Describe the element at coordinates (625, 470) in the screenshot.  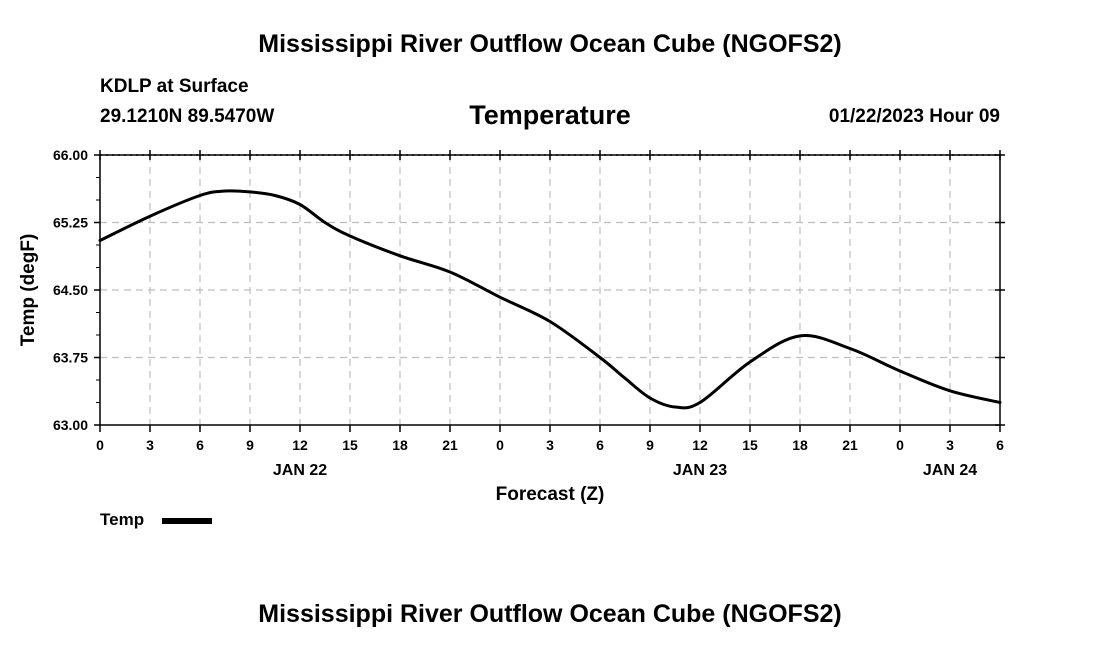
I see `date-labels: JAN 22 JAN 23 JAN 24` at that location.